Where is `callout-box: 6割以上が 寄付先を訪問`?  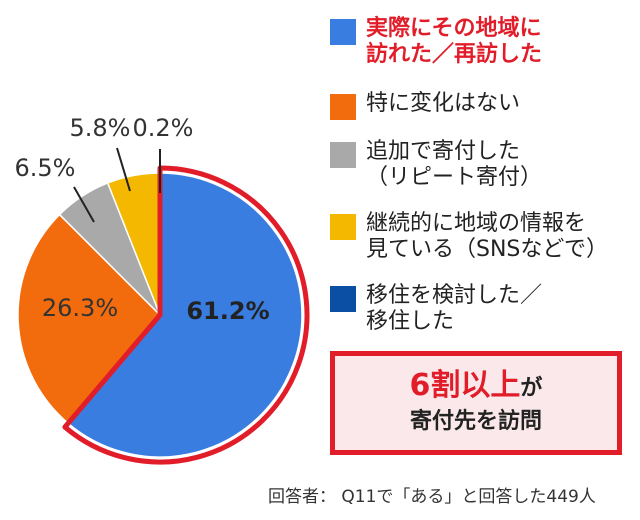
callout-box: 6割以上が 寄付先を訪問 is located at coordinates (476, 403).